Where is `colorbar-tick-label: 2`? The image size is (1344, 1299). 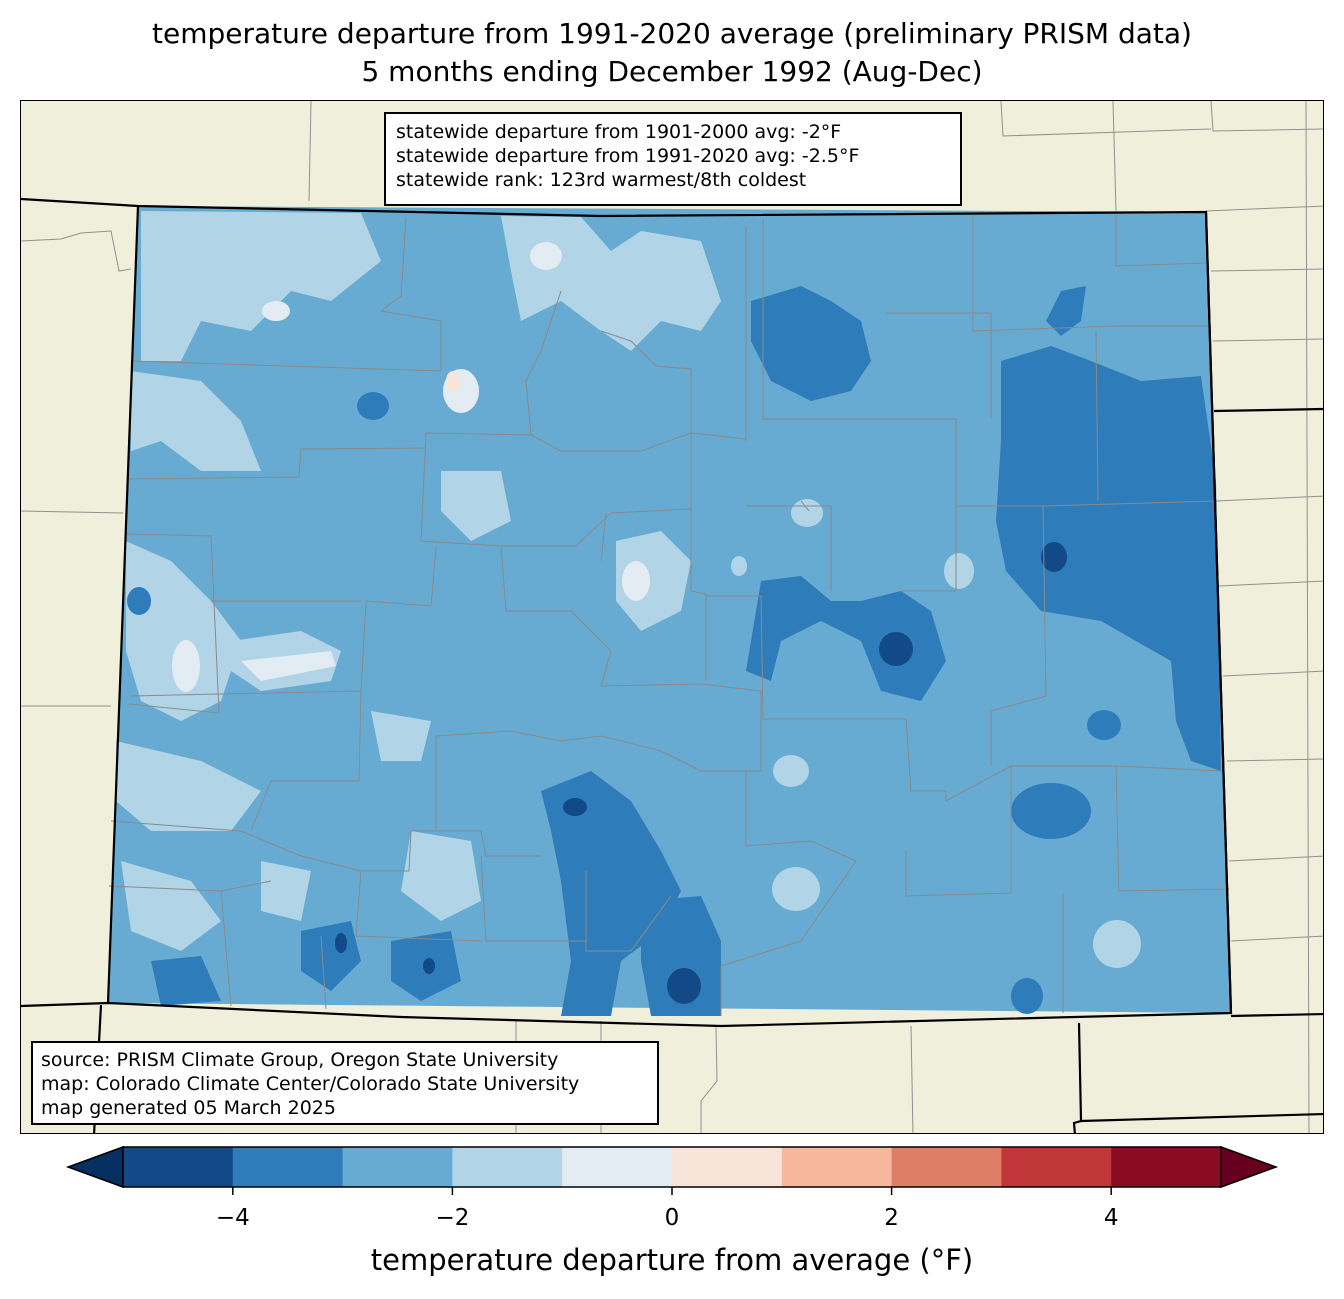 colorbar-tick-label: 2 is located at coordinates (891, 1218).